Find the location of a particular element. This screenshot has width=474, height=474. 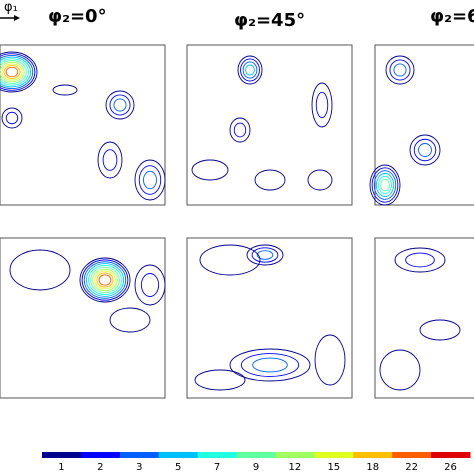

colorbar-label: 7 is located at coordinates (217, 467).